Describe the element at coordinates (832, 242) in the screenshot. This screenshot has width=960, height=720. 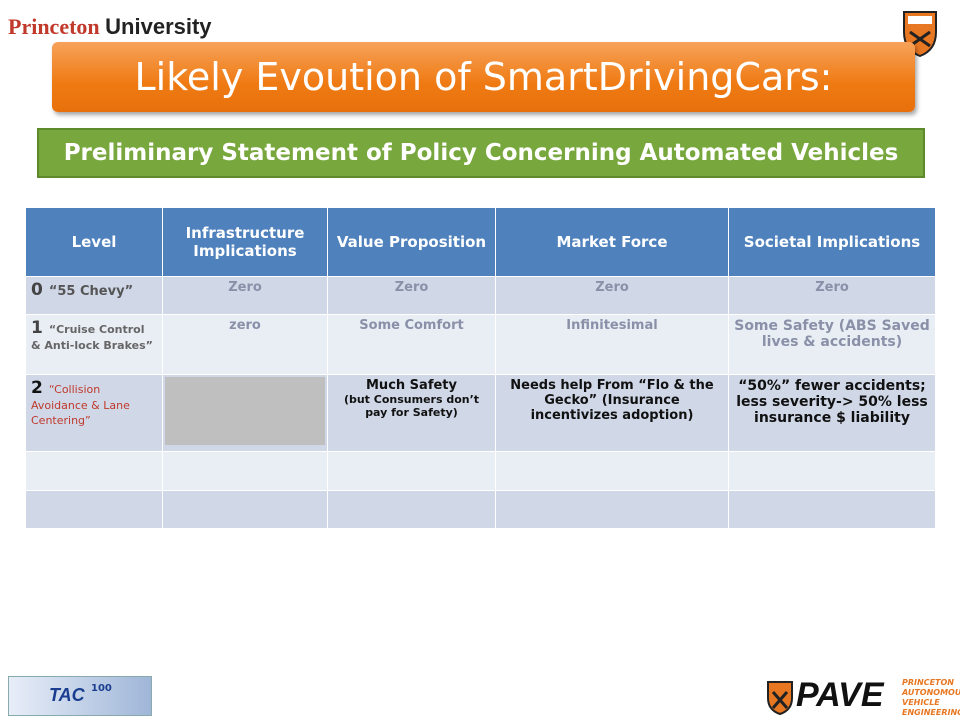
I see `column-header: Societal Implications` at that location.